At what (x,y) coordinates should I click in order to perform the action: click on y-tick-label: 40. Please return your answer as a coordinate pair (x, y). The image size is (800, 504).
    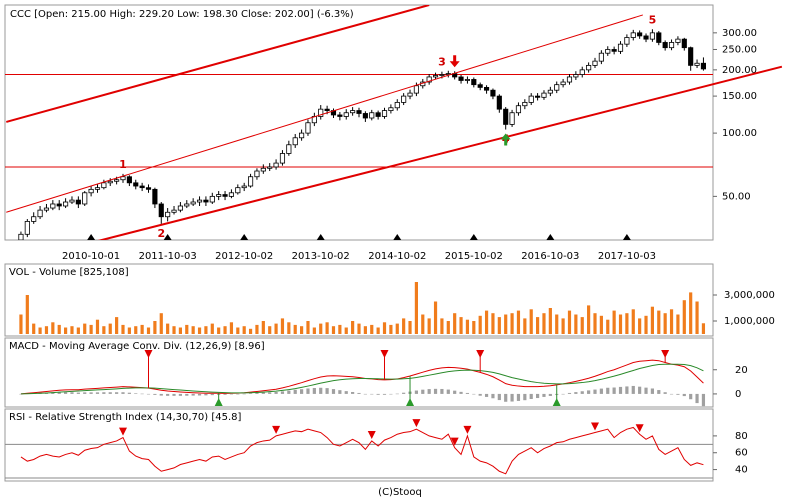
    Looking at the image, I should click on (741, 470).